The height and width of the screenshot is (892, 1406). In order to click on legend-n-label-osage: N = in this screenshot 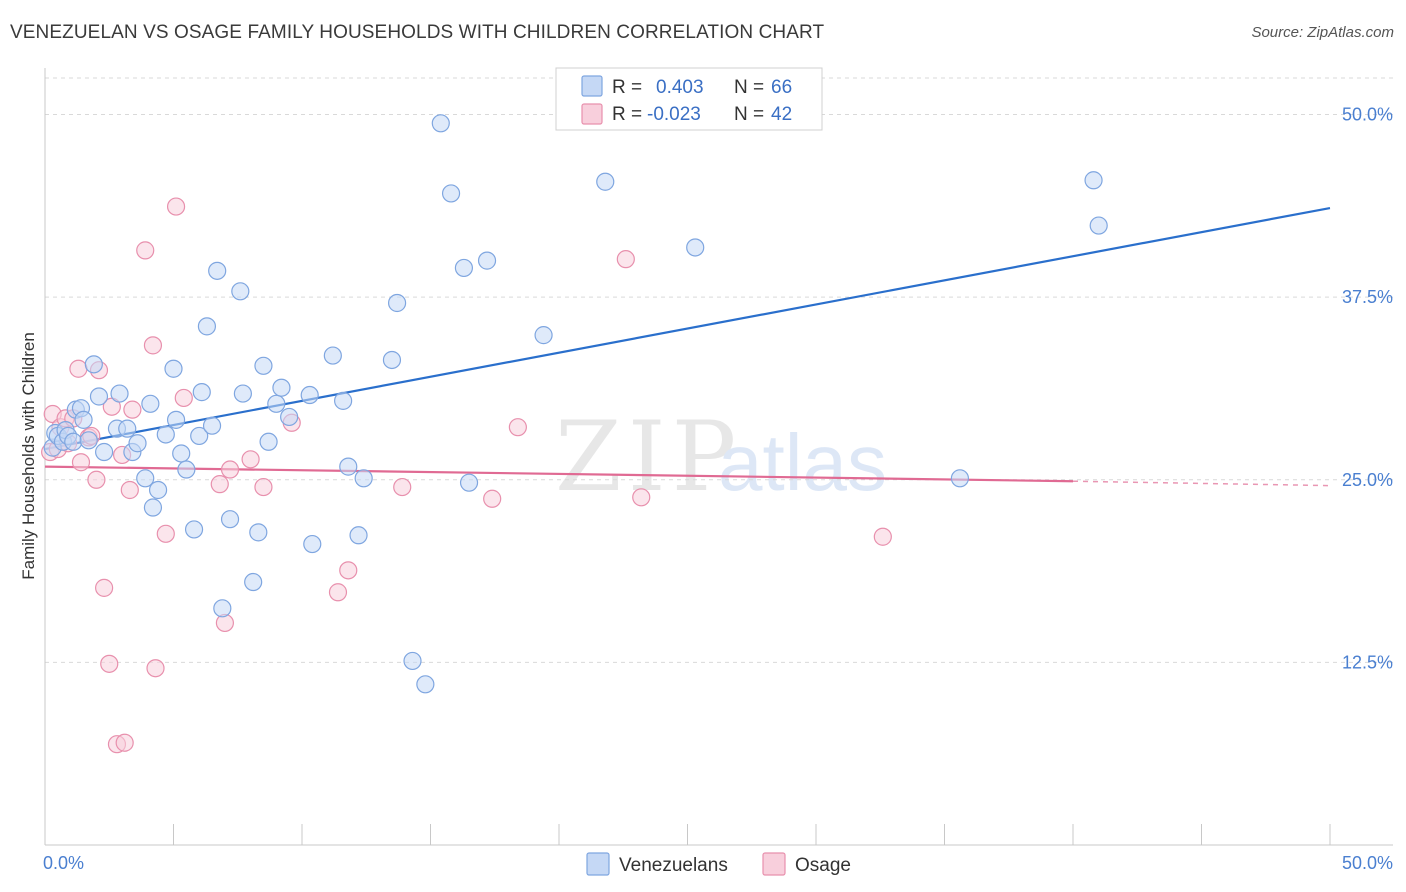, I will do `click(749, 114)`.